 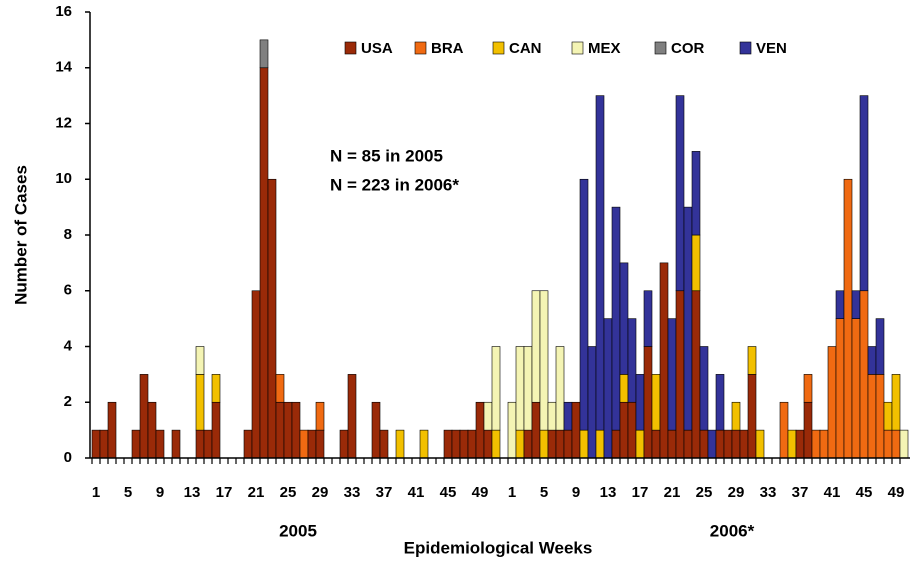 What do you see at coordinates (448, 492) in the screenshot?
I see `x-tick-label: 45` at bounding box center [448, 492].